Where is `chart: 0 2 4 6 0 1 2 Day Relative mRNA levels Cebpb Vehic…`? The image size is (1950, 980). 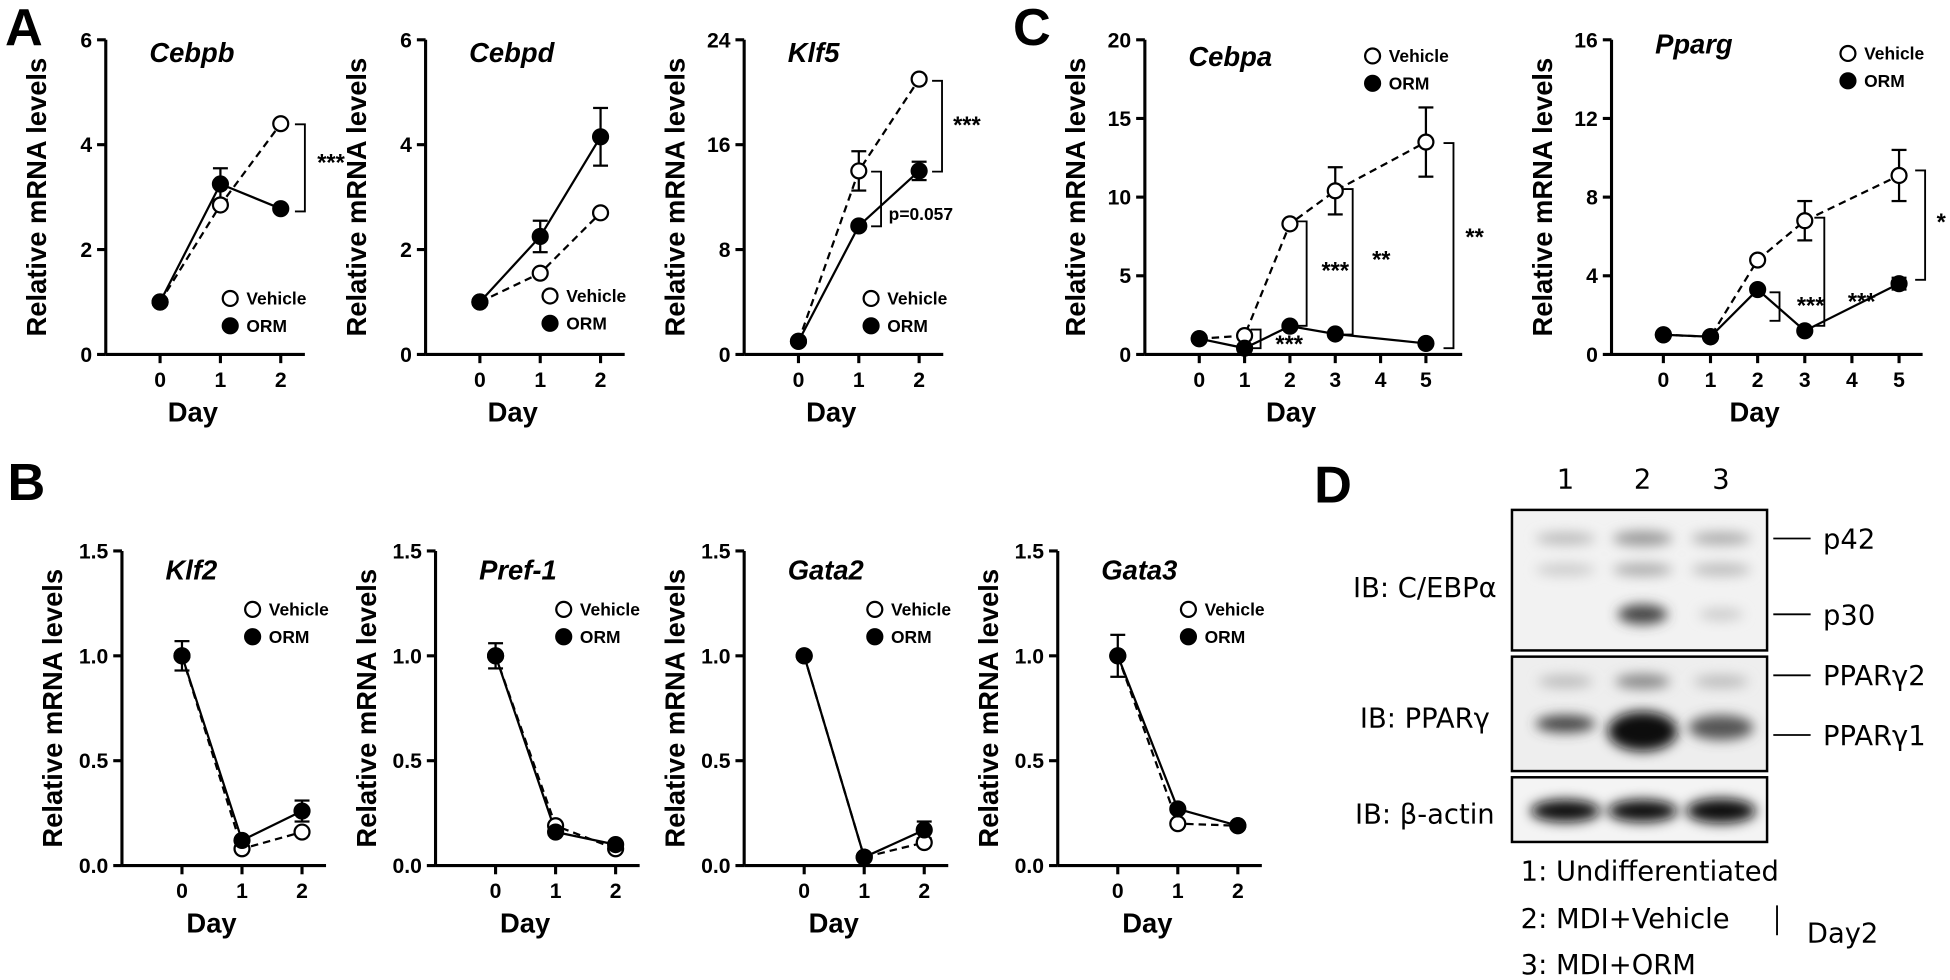 chart: 0 2 4 6 0 1 2 Day Relative mRNA levels Cebpb Vehic… is located at coordinates (183, 228).